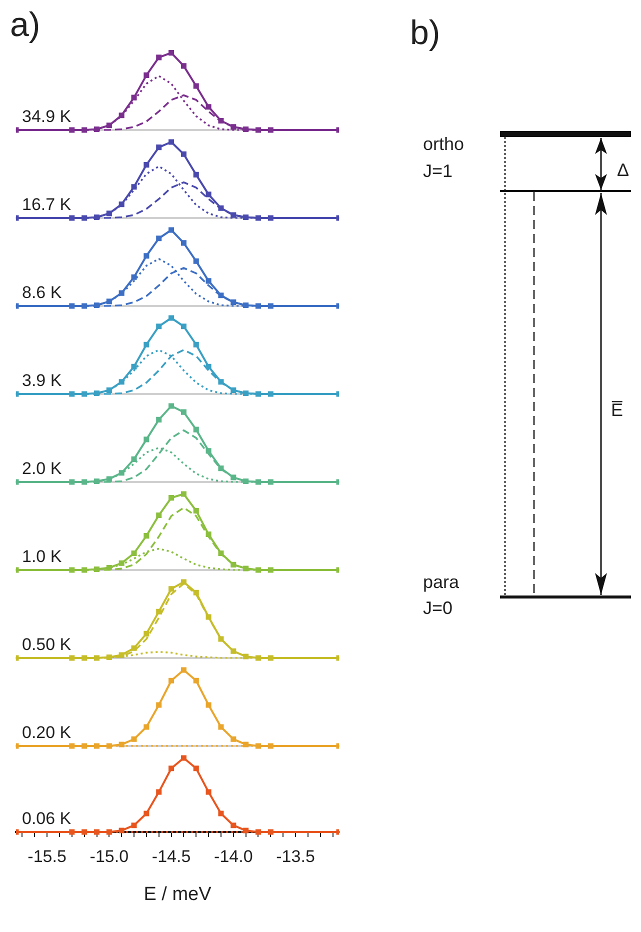 The width and height of the screenshot is (641, 932). Describe the element at coordinates (47, 116) in the screenshot. I see `annotation: 34.9 K` at that location.